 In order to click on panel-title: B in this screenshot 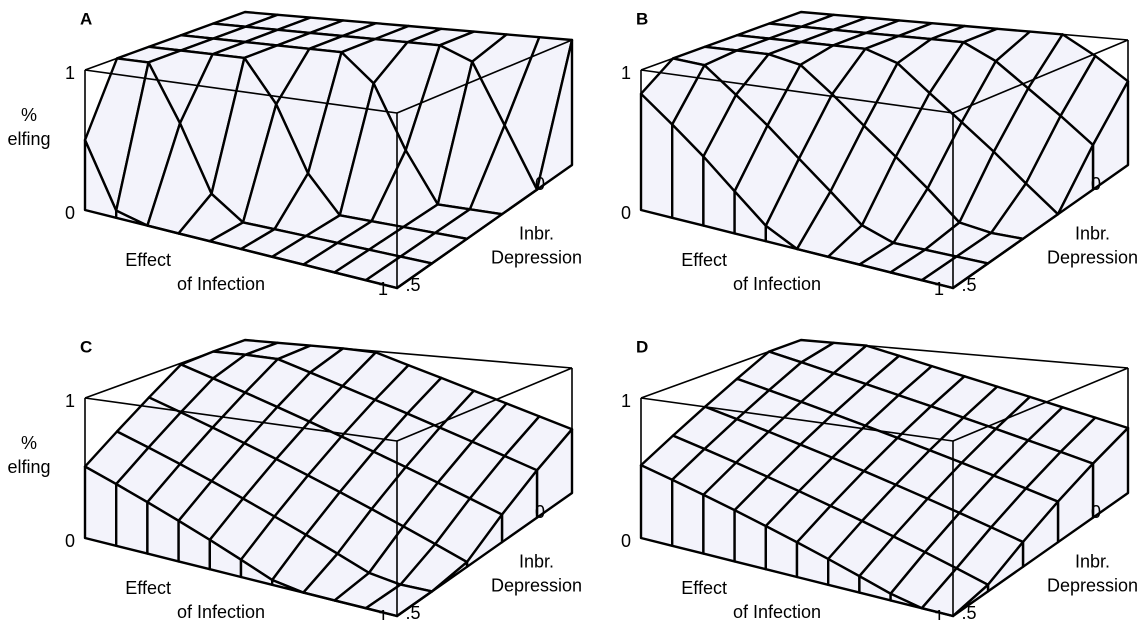, I will do `click(642, 18)`.